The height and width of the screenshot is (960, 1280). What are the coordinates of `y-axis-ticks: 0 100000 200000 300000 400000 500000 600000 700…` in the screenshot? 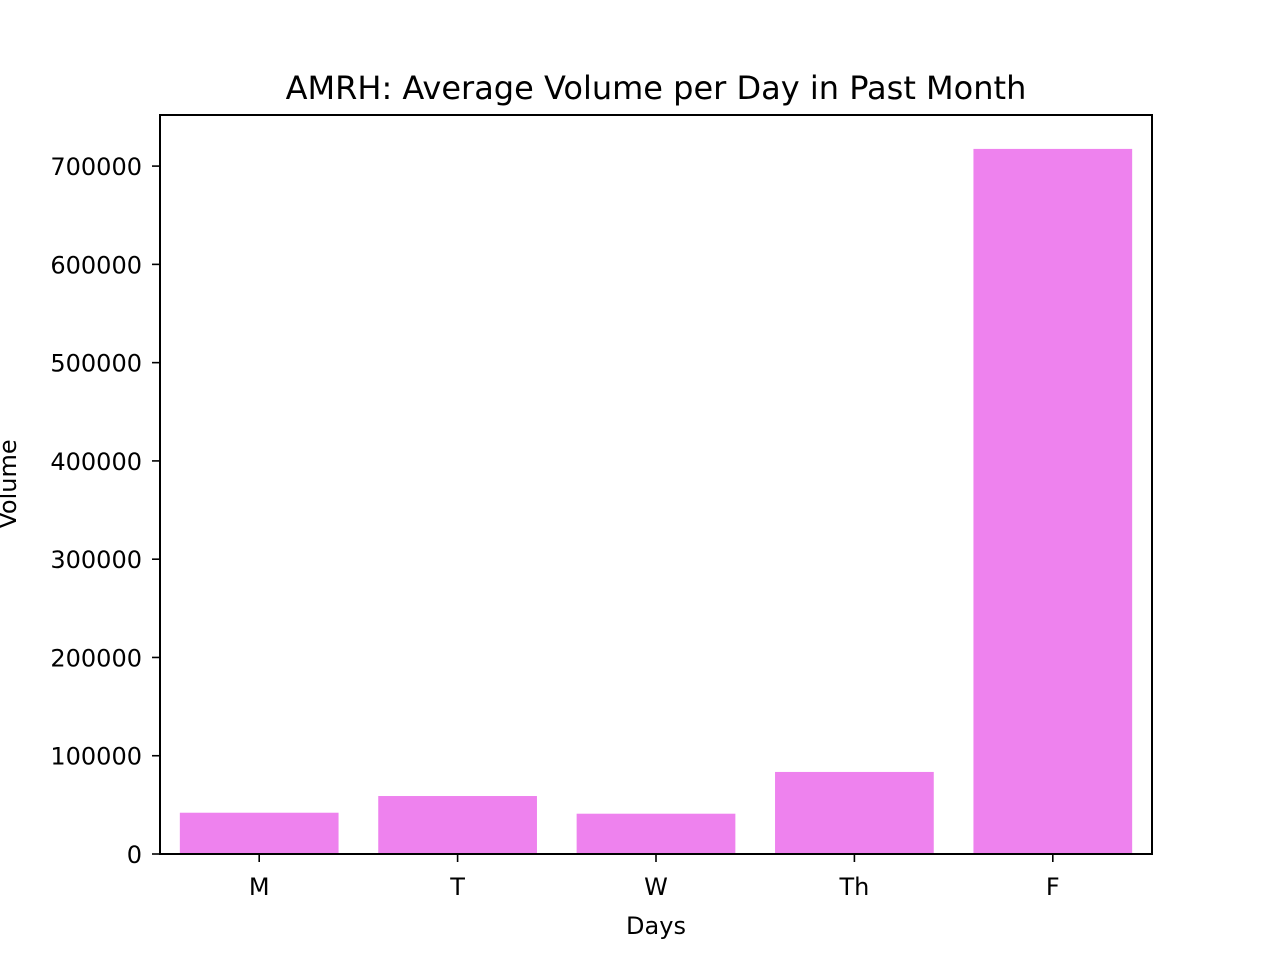 It's located at (105, 511).